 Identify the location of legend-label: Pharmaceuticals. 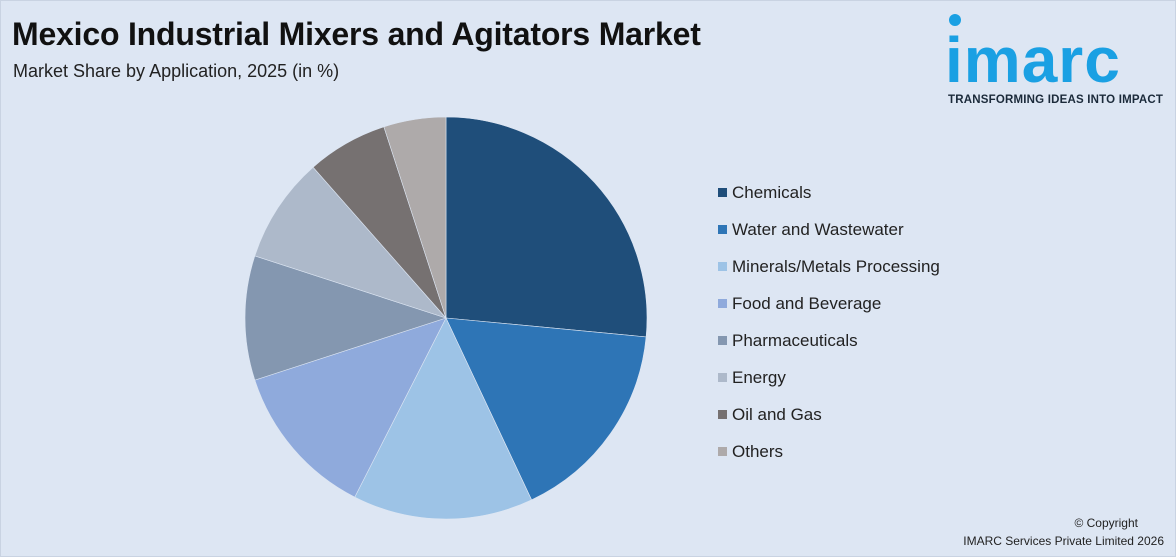
(795, 340).